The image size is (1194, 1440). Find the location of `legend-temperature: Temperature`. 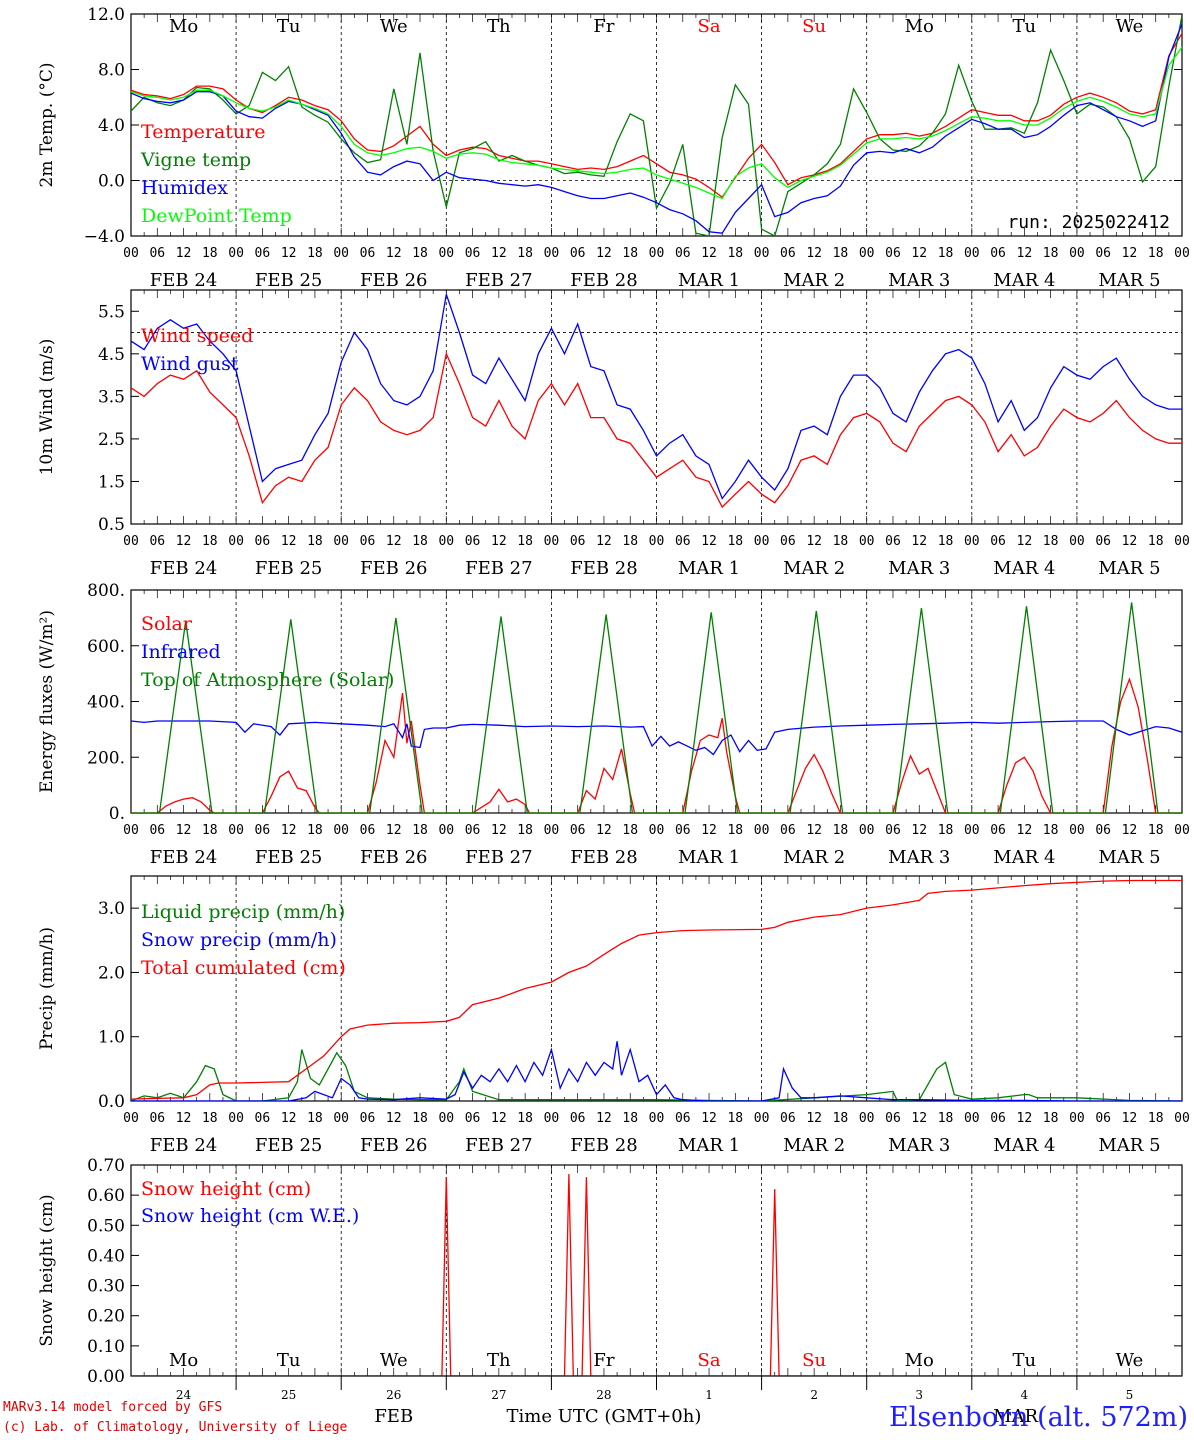

legend-temperature: Temperature is located at coordinates (203, 132).